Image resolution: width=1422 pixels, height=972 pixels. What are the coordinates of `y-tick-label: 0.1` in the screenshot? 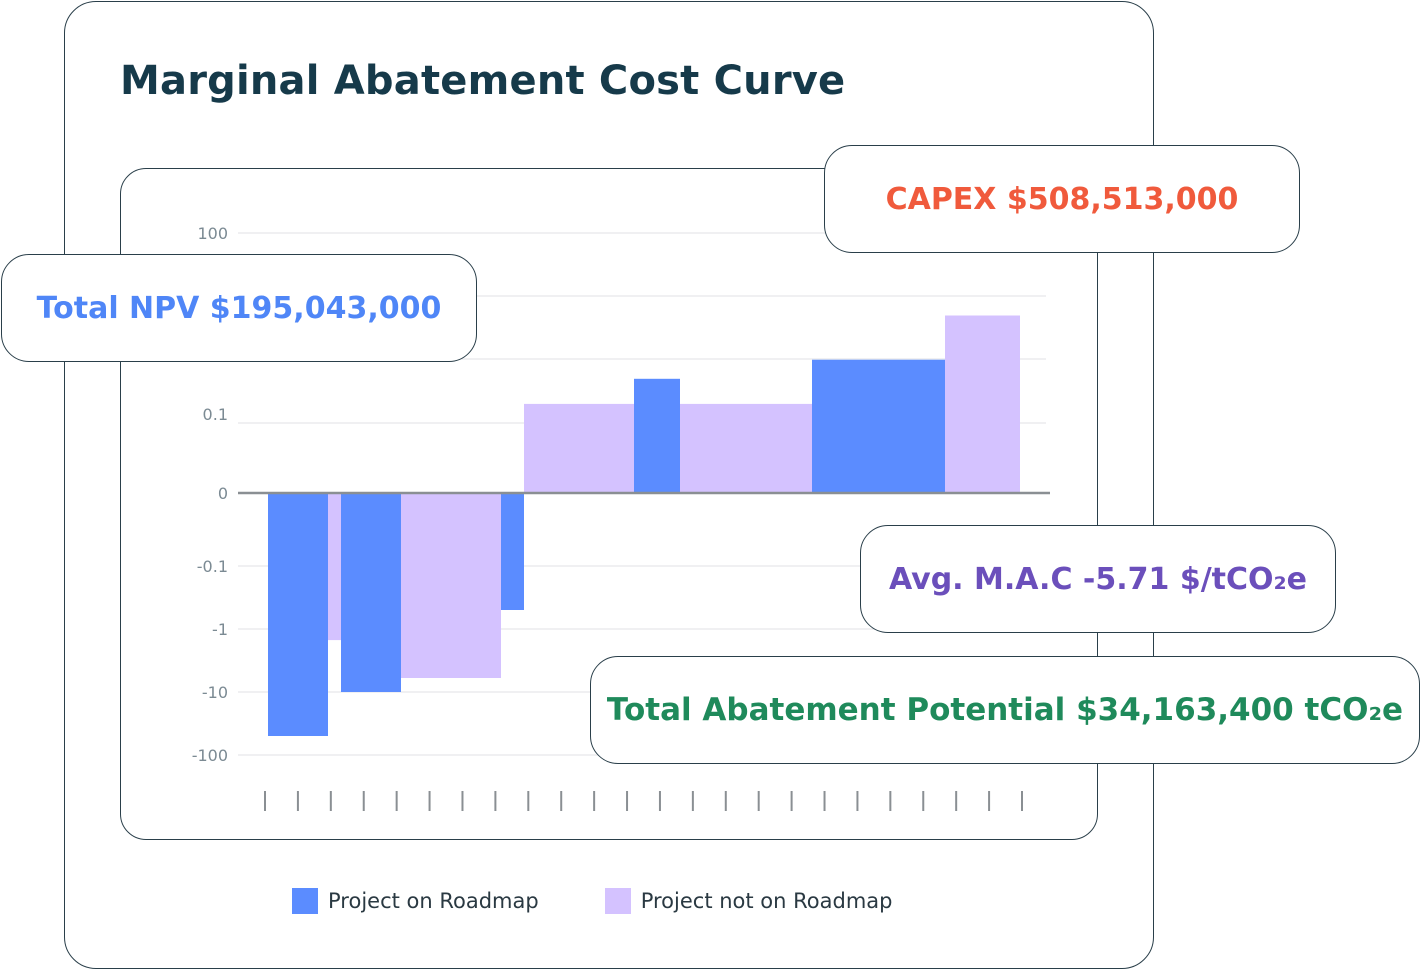 It's located at (215, 414).